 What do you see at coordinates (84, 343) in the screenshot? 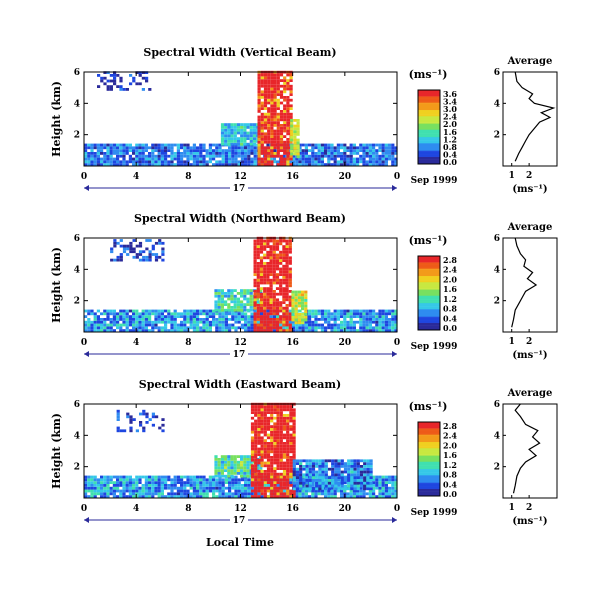
I see `x-tick-label: 0` at bounding box center [84, 343].